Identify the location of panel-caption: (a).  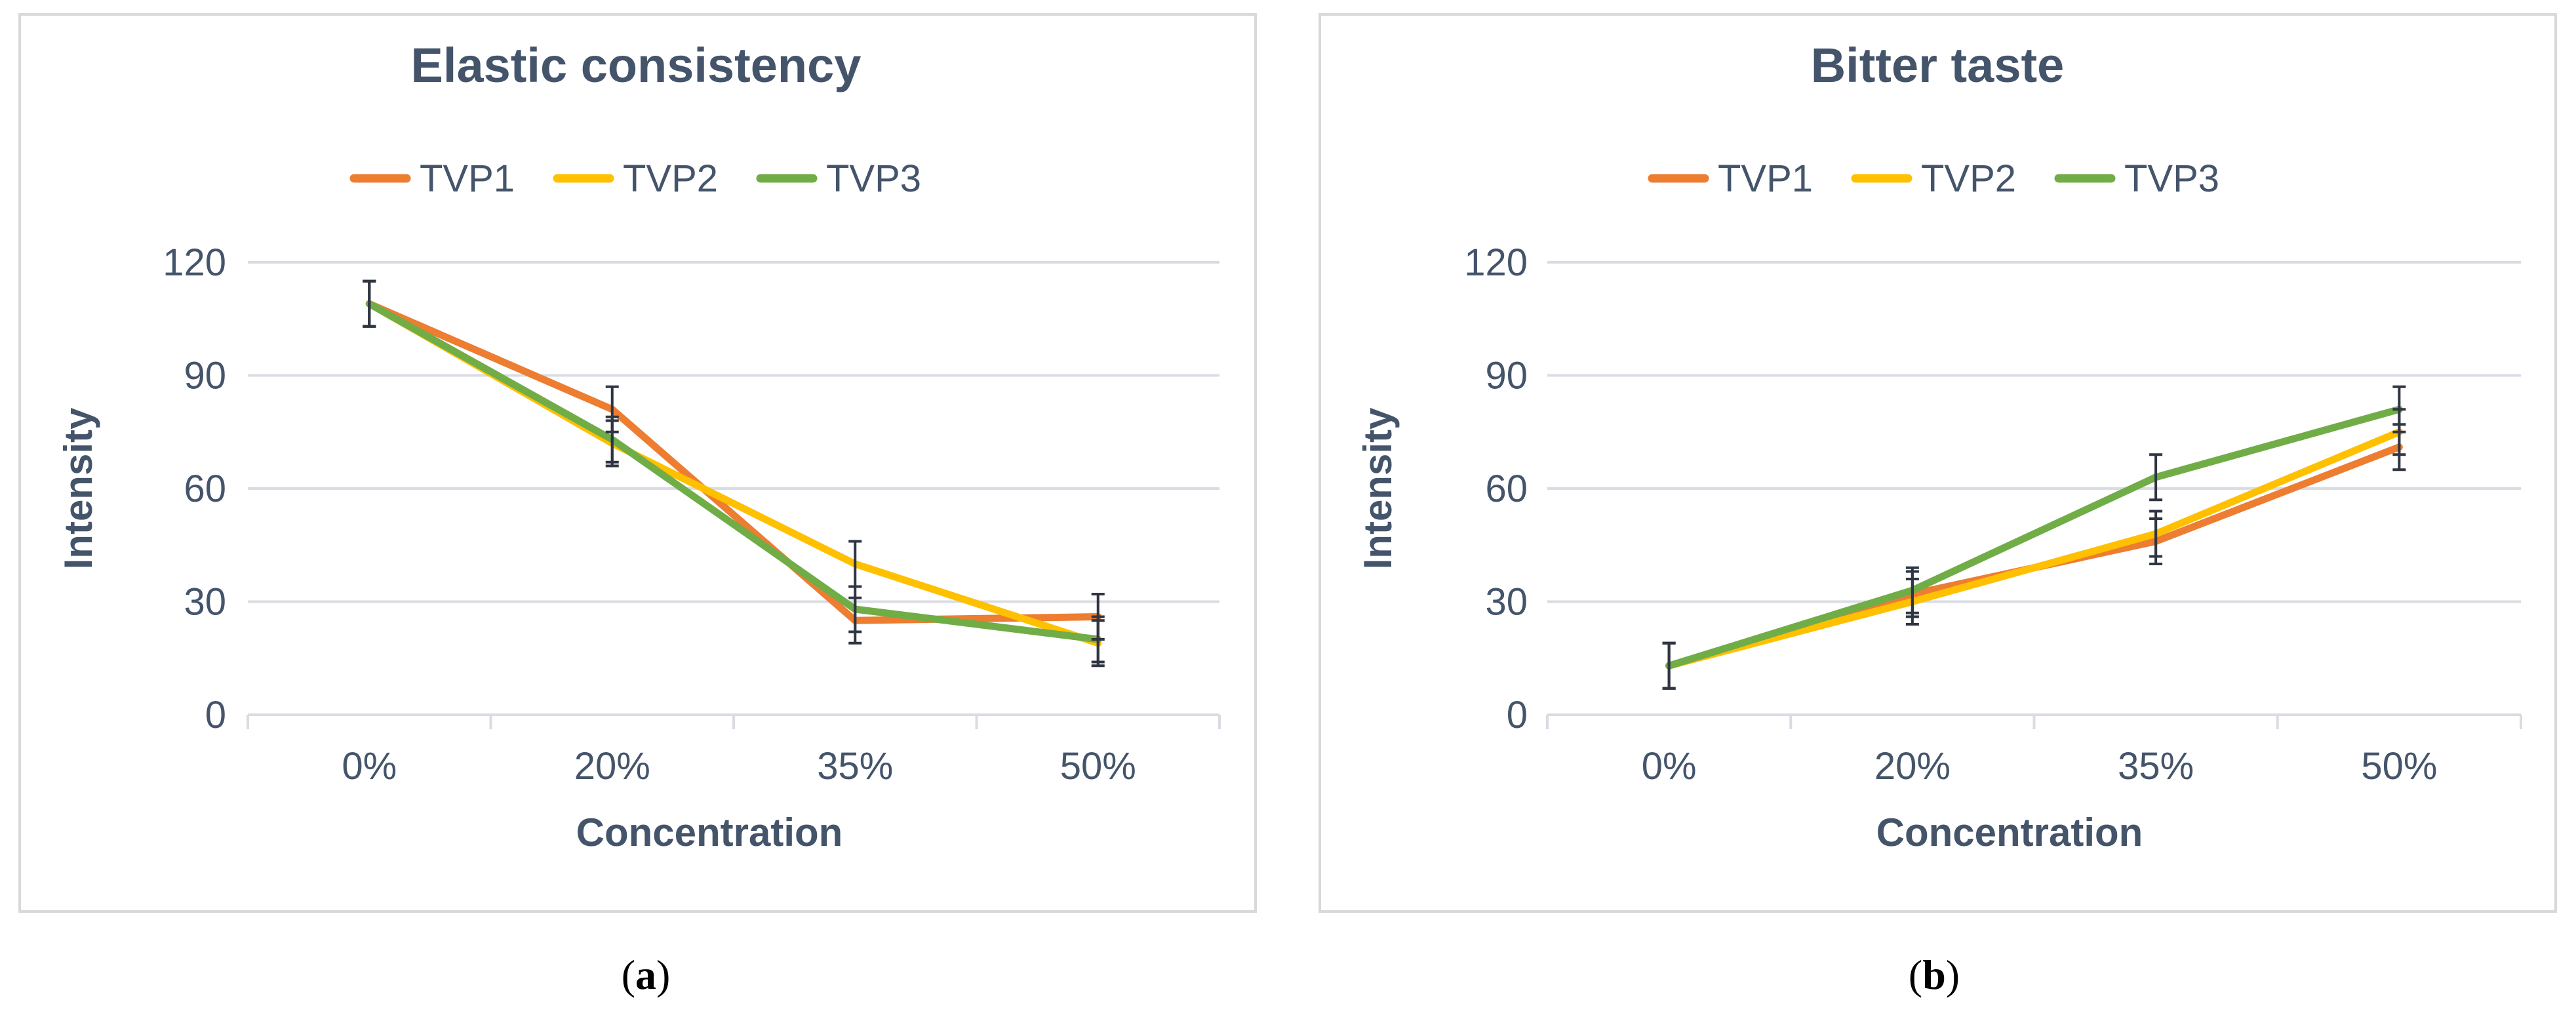
(646, 974).